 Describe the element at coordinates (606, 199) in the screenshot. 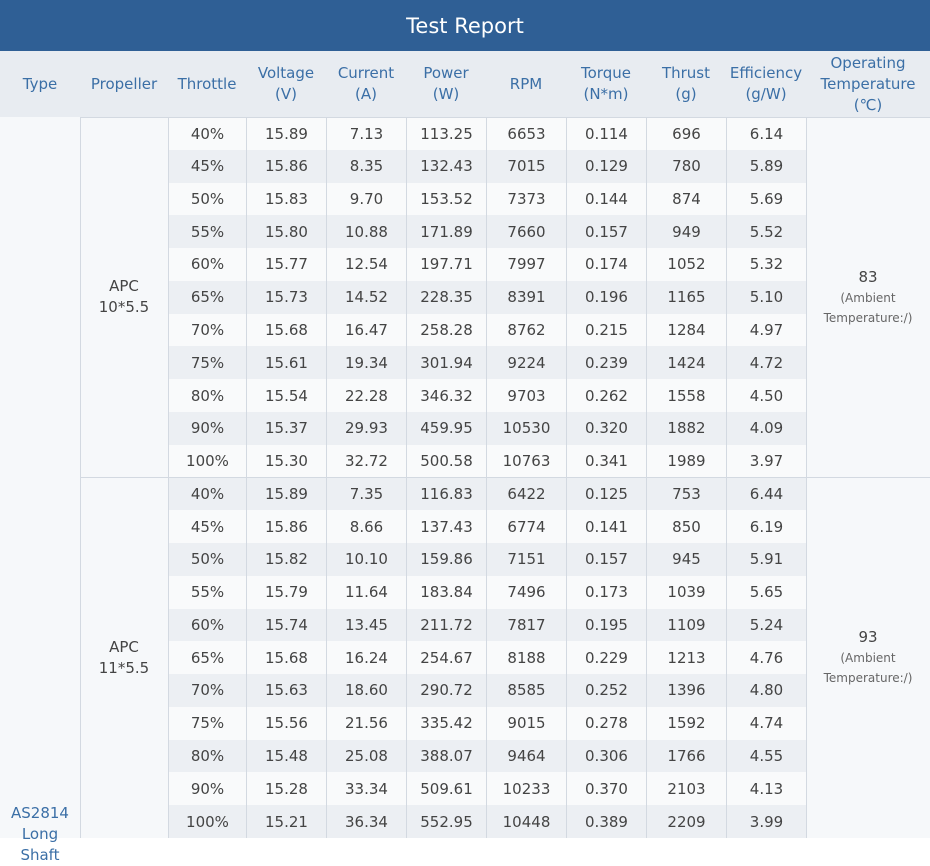

I see `table-cell: 0.144` at that location.